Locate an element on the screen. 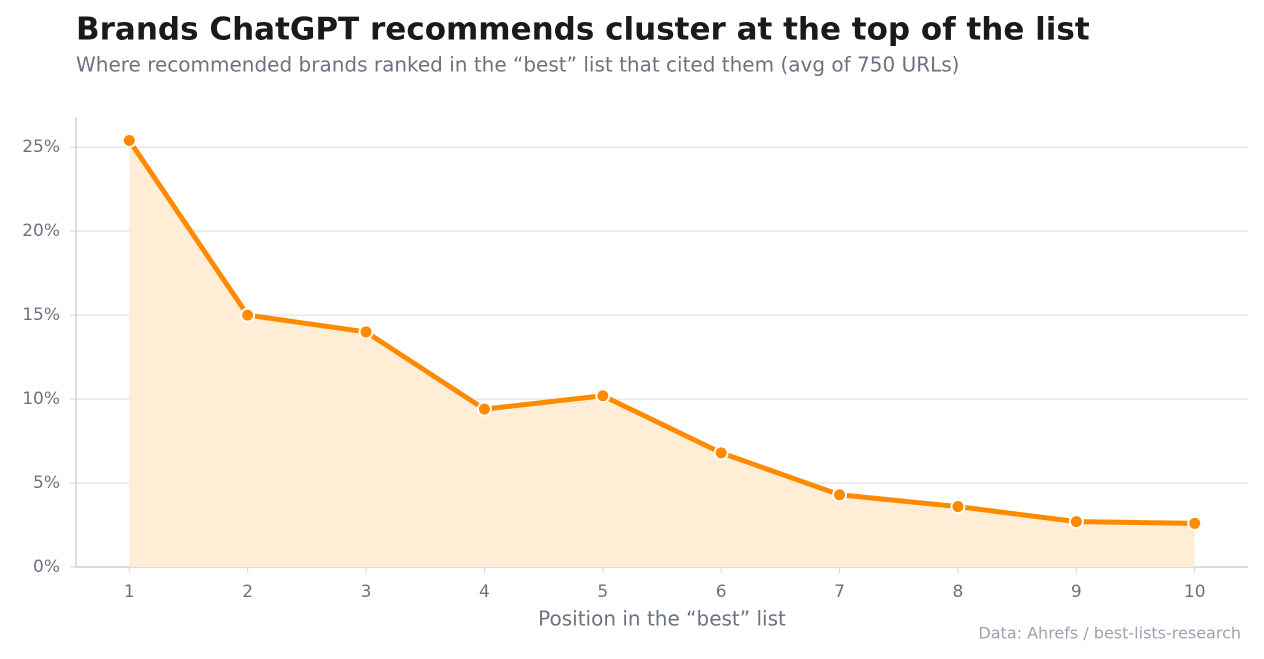 The width and height of the screenshot is (1264, 659). y-tick-label: 25% is located at coordinates (41, 147).